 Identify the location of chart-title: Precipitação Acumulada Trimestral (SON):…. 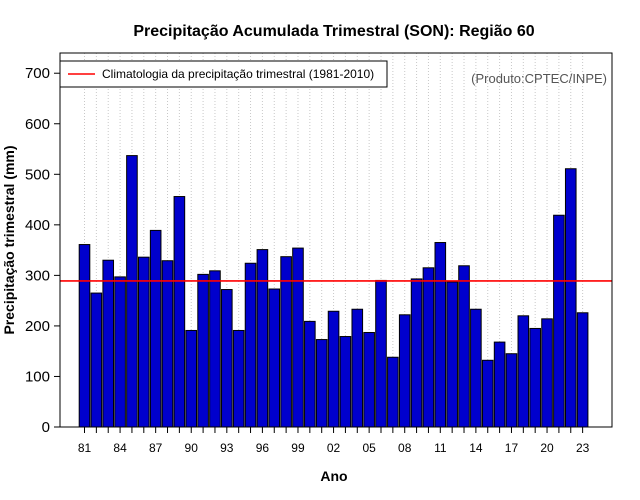
(333, 31).